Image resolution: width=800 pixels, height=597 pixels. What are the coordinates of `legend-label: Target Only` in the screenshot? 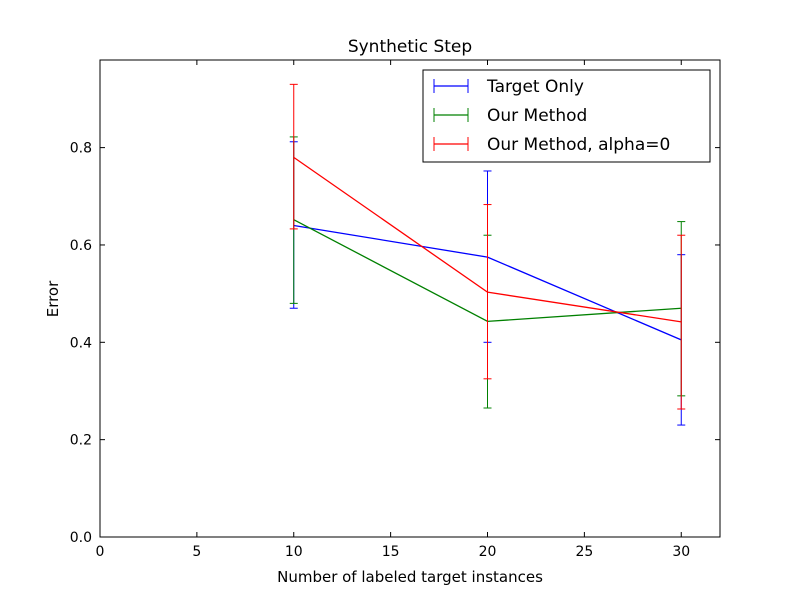 It's located at (535, 87).